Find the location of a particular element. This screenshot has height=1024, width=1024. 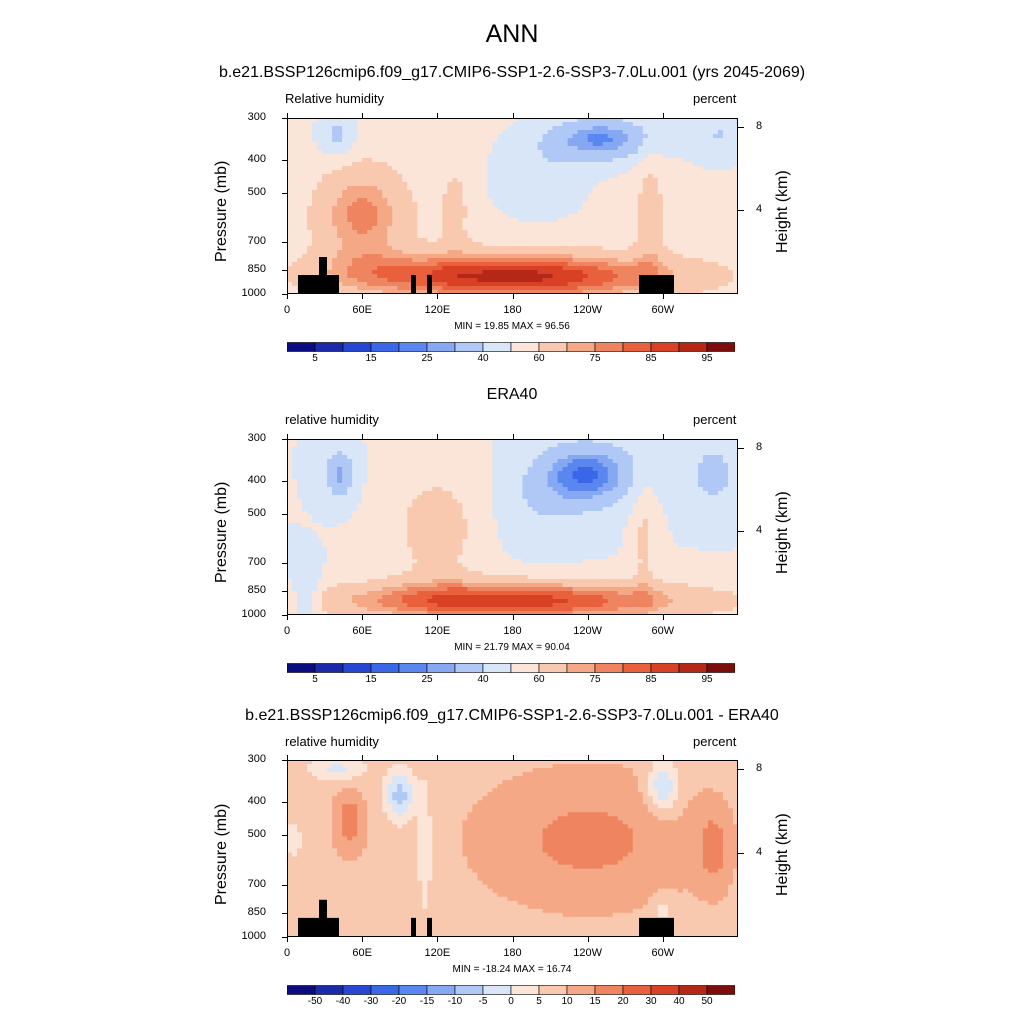

colorbar-label: -50 is located at coordinates (315, 1001).